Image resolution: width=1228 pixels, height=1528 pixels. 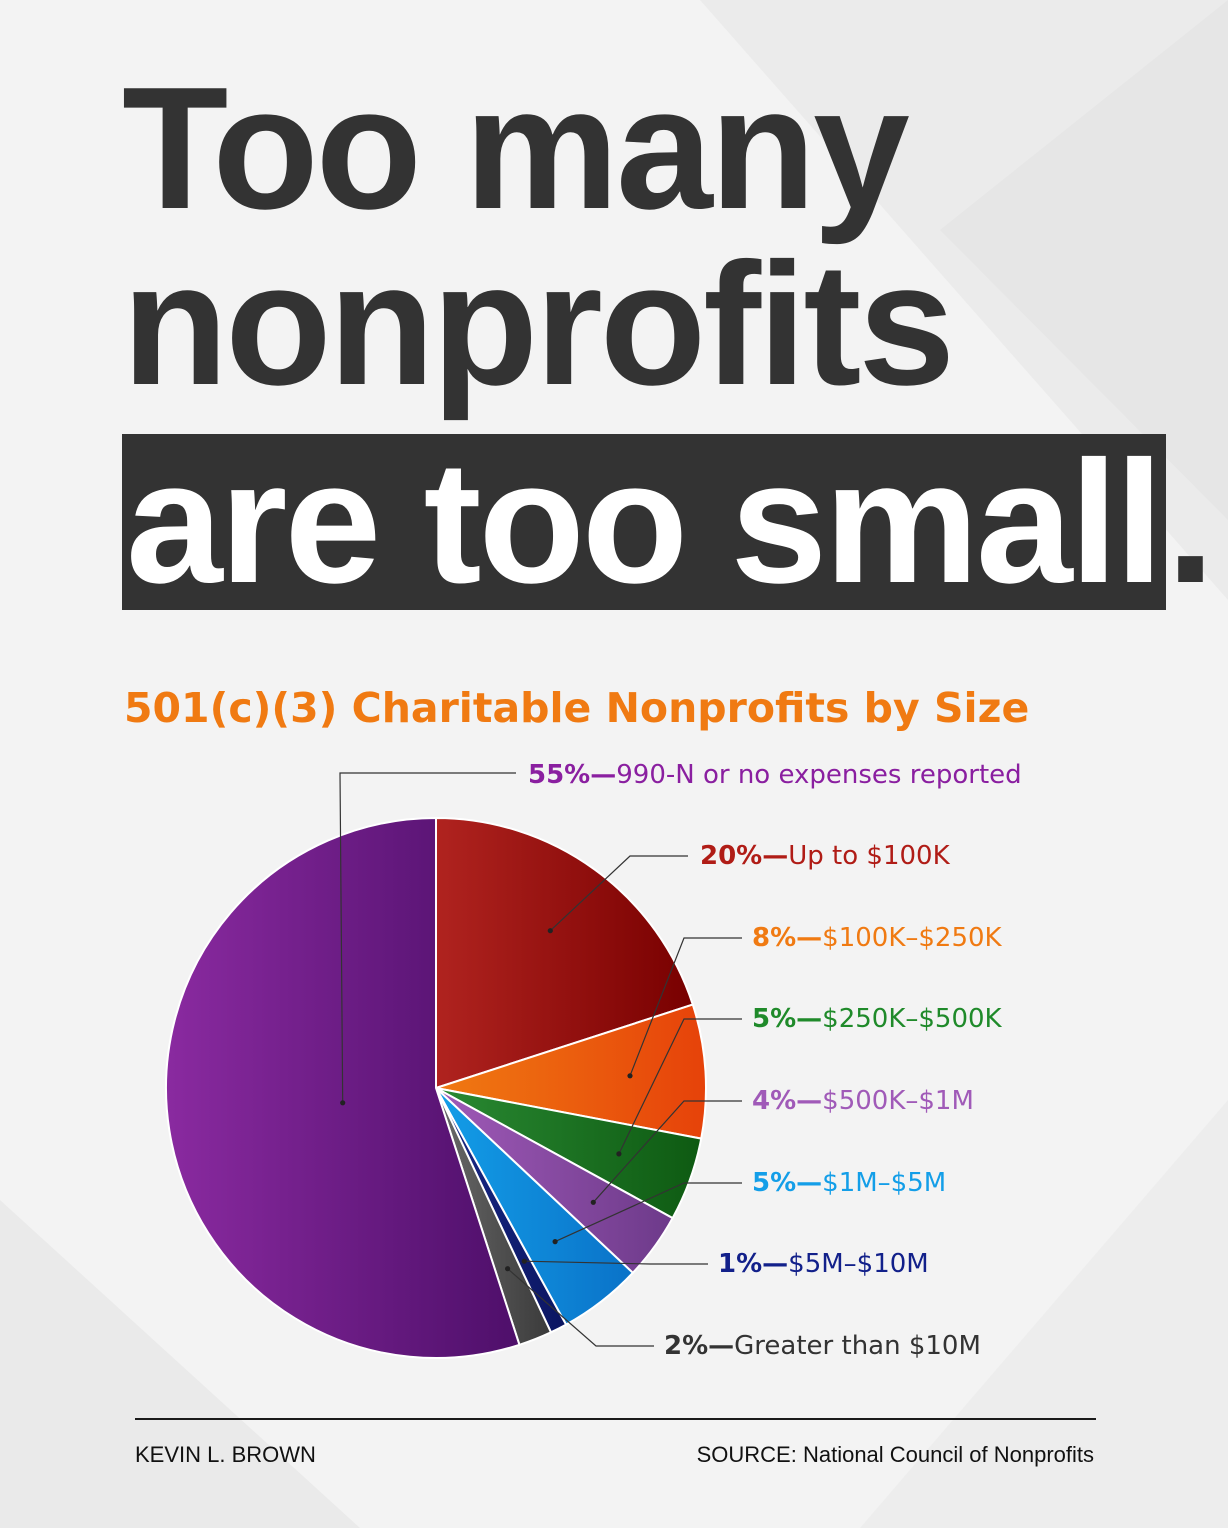 What do you see at coordinates (615, 1419) in the screenshot?
I see `footer-divider` at bounding box center [615, 1419].